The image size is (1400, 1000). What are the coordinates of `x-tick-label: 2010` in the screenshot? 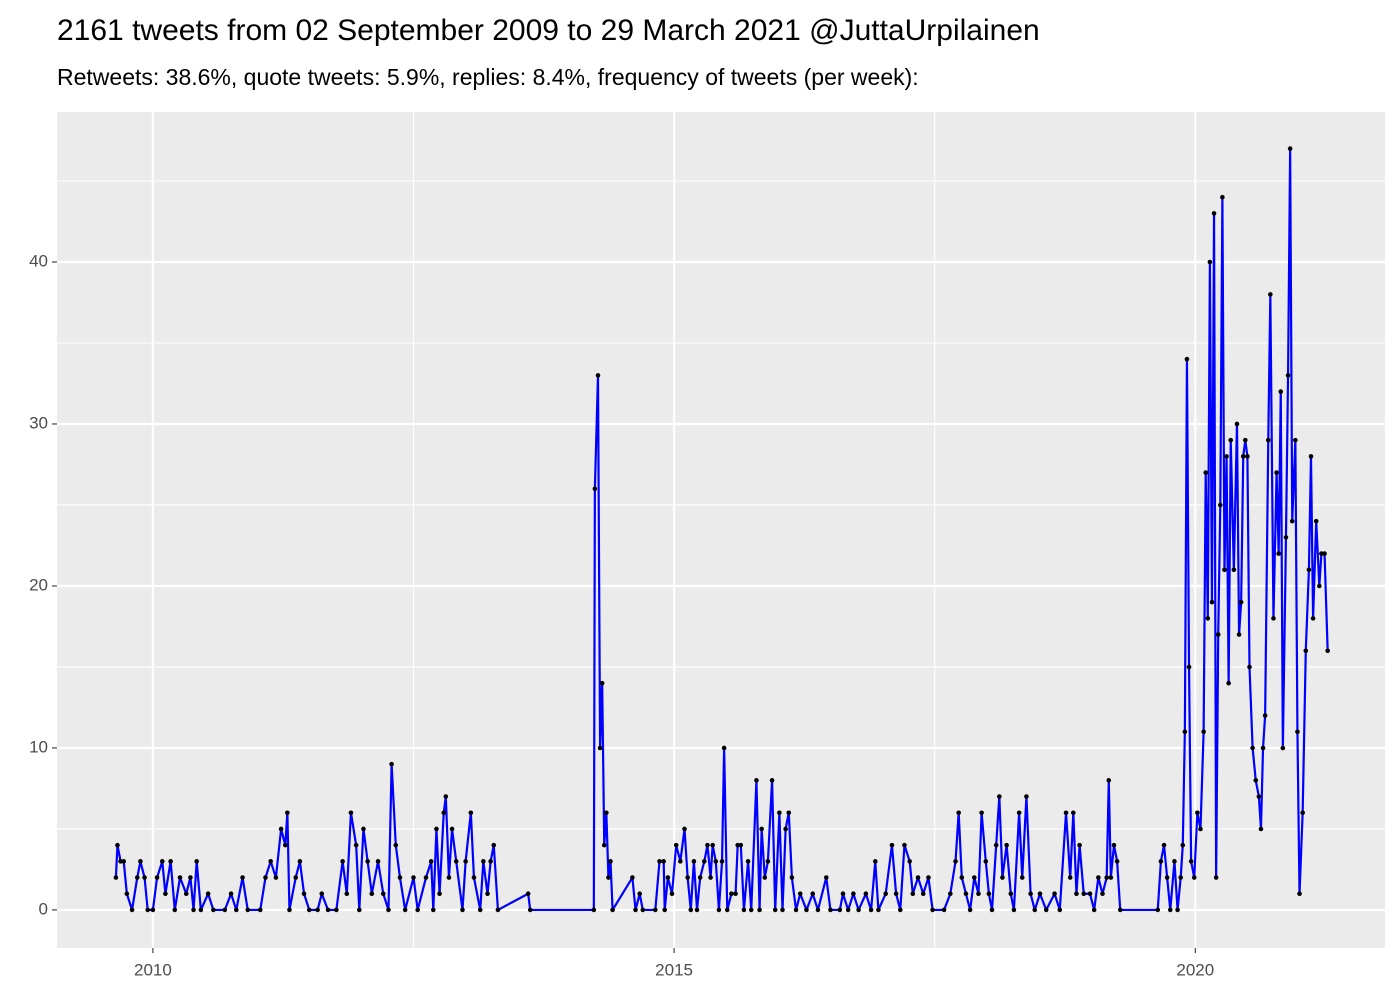 It's located at (153, 969).